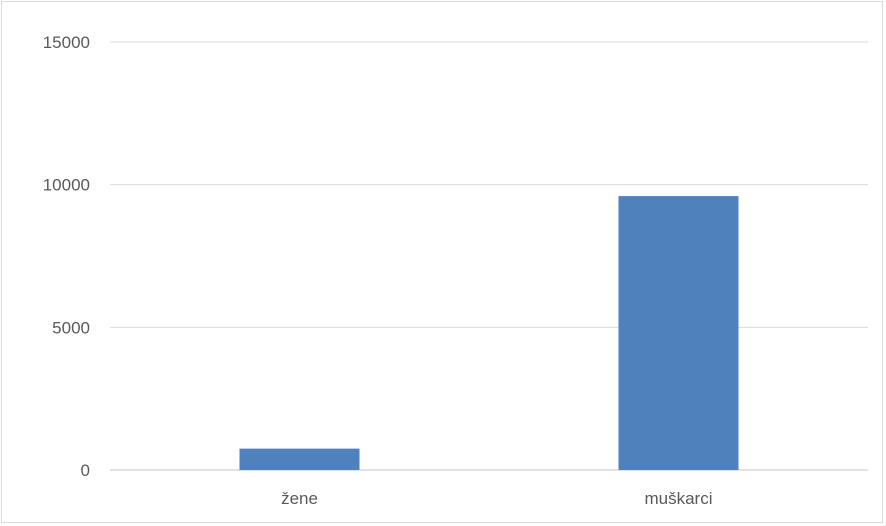  Describe the element at coordinates (66, 185) in the screenshot. I see `y-tick-label: 10000` at that location.